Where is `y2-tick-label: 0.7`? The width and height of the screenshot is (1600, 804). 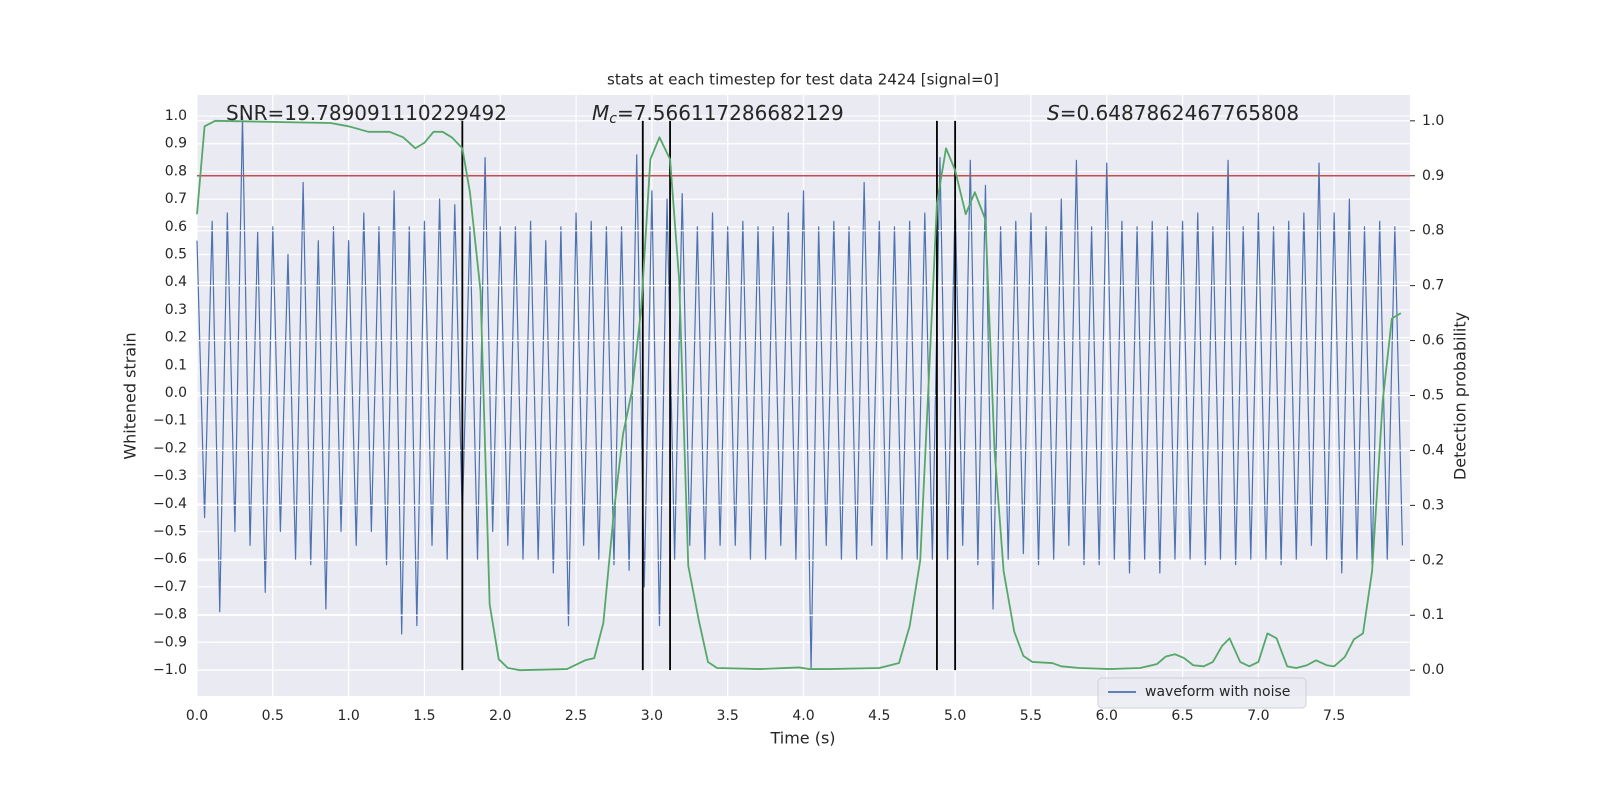 y2-tick-label: 0.7 is located at coordinates (1433, 286).